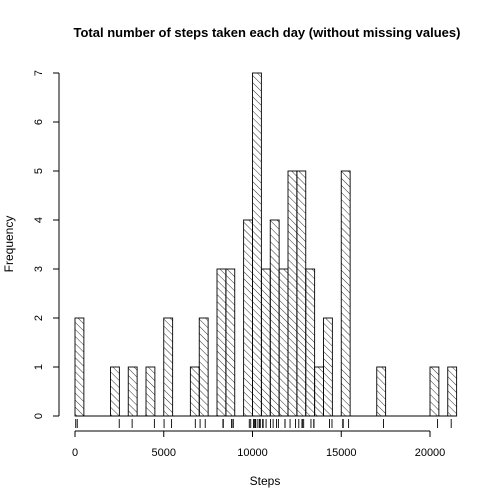 The width and height of the screenshot is (504, 504). What do you see at coordinates (341, 453) in the screenshot?
I see `x-tick-label: 15000` at bounding box center [341, 453].